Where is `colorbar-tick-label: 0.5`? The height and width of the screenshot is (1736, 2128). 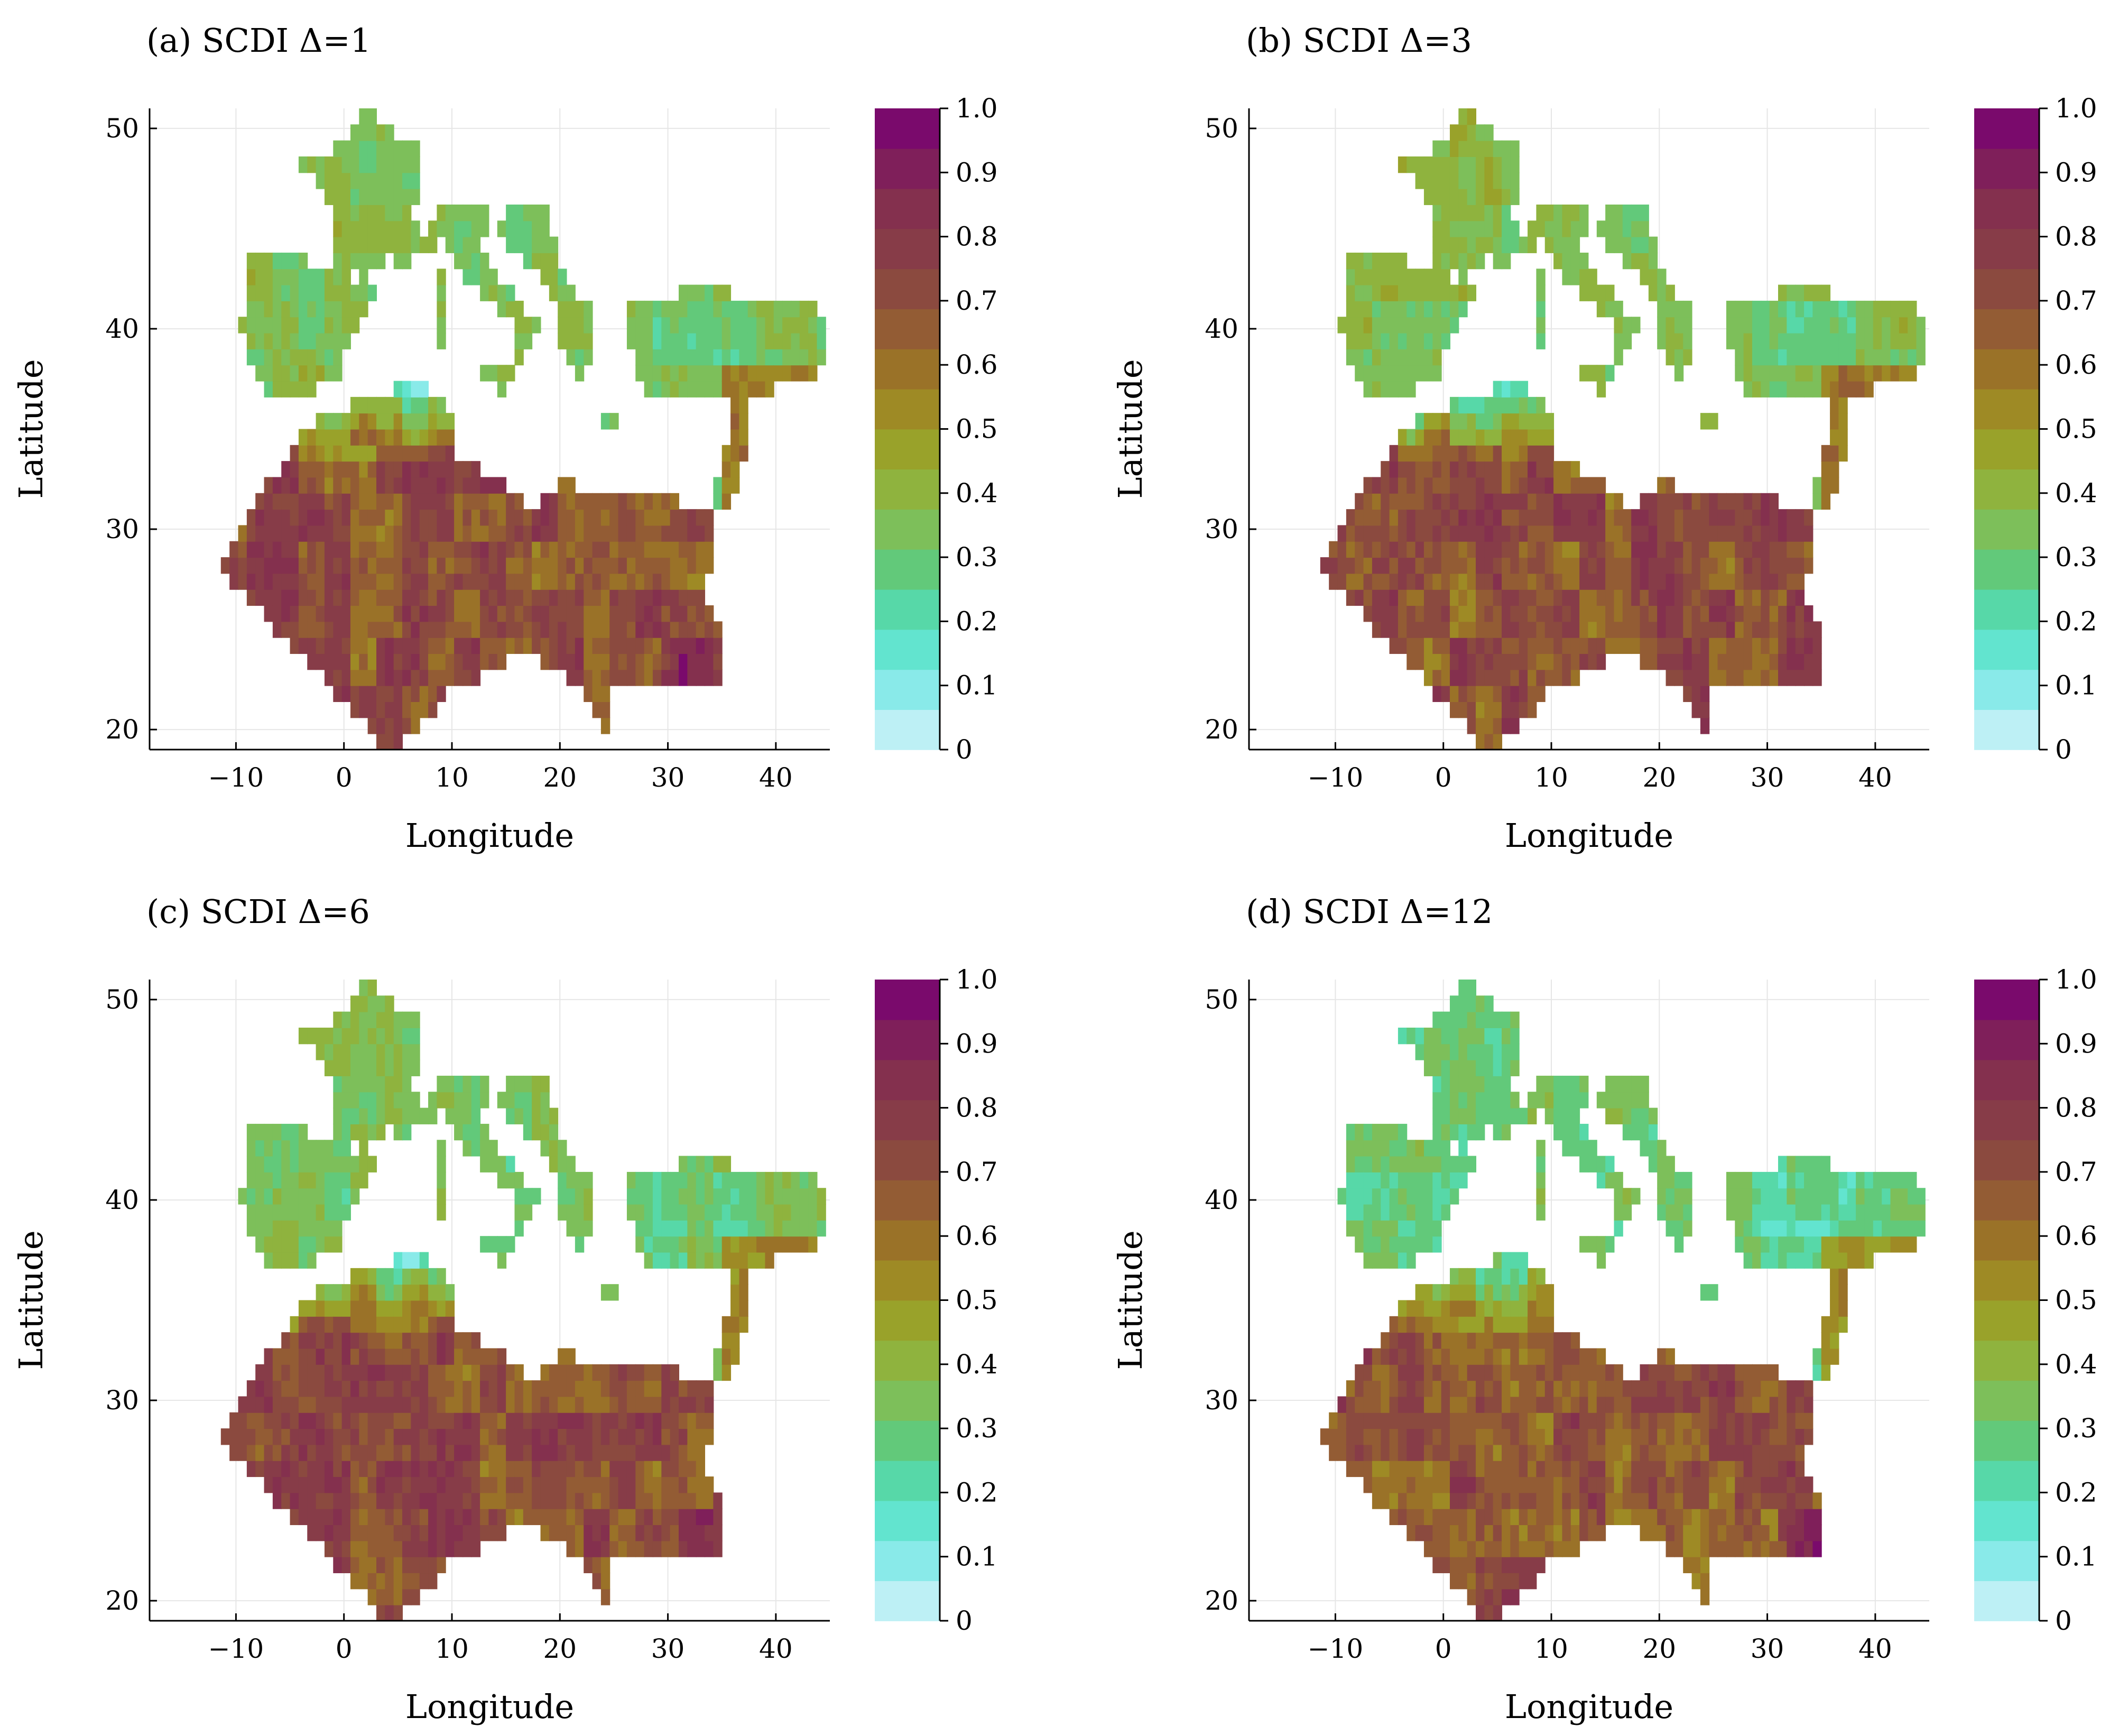
colorbar-tick-label: 0.5 is located at coordinates (977, 429).